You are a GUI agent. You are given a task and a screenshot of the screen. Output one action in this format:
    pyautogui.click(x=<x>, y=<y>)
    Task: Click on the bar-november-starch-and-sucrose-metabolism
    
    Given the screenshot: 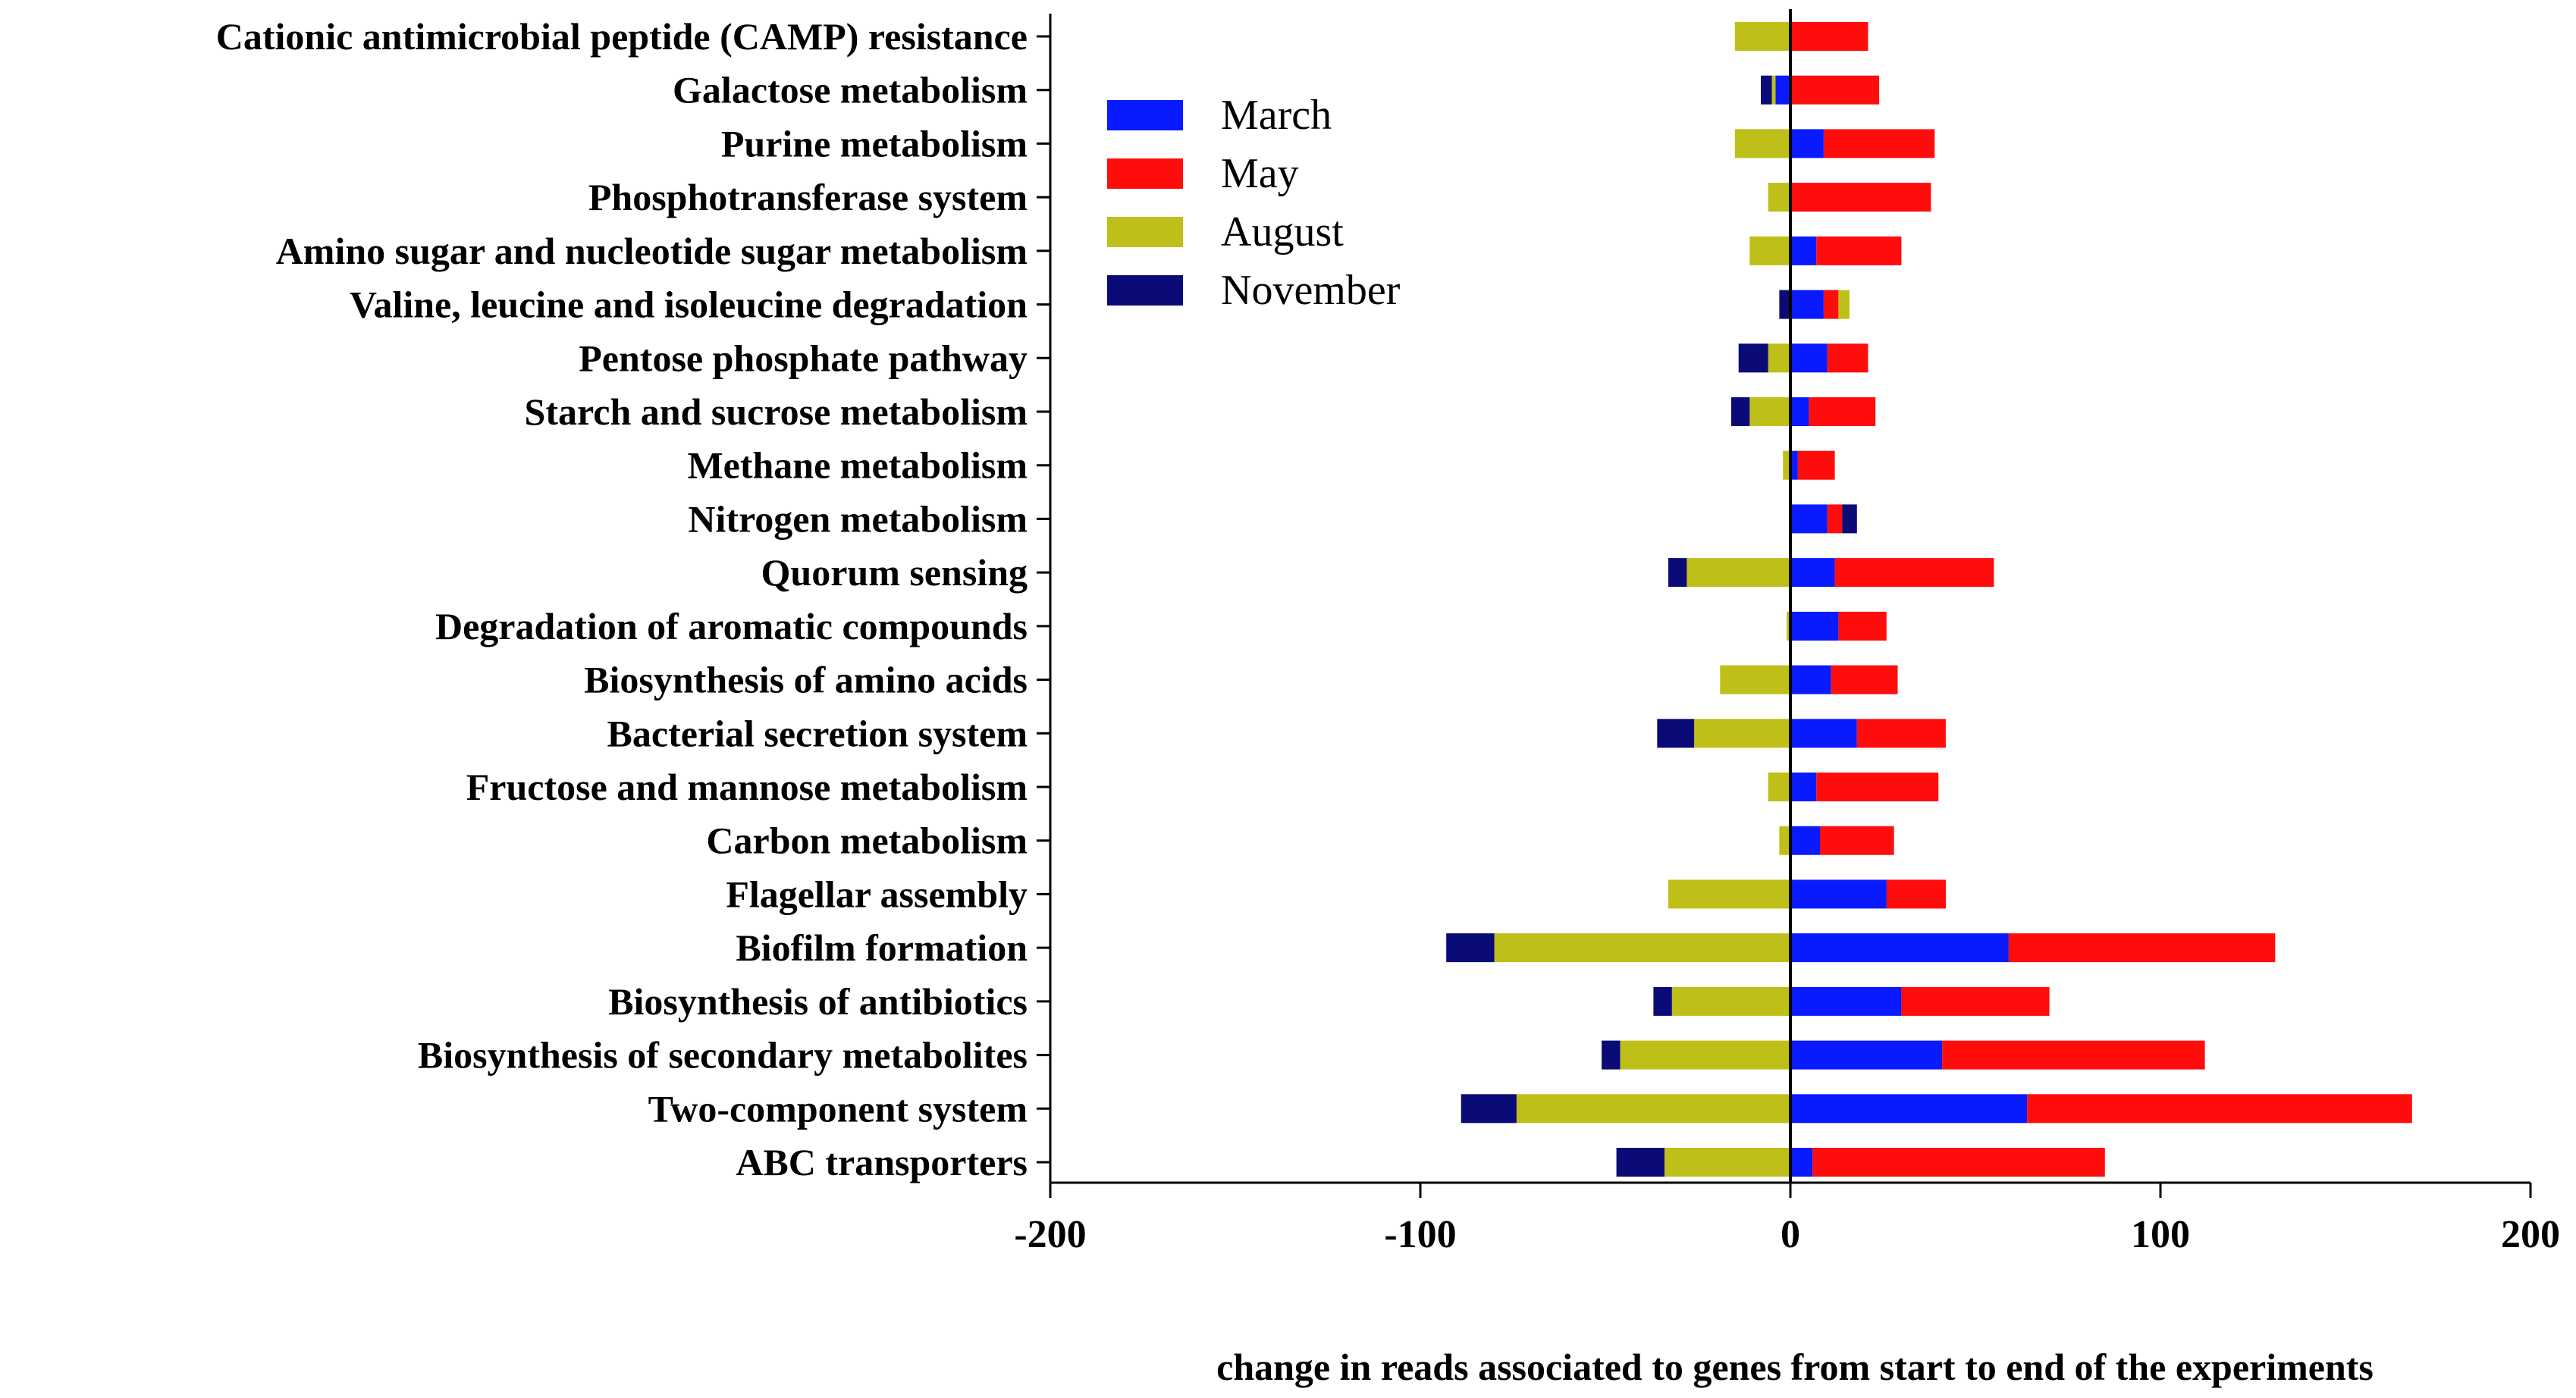 What is the action you would take?
    pyautogui.click(x=1740, y=411)
    